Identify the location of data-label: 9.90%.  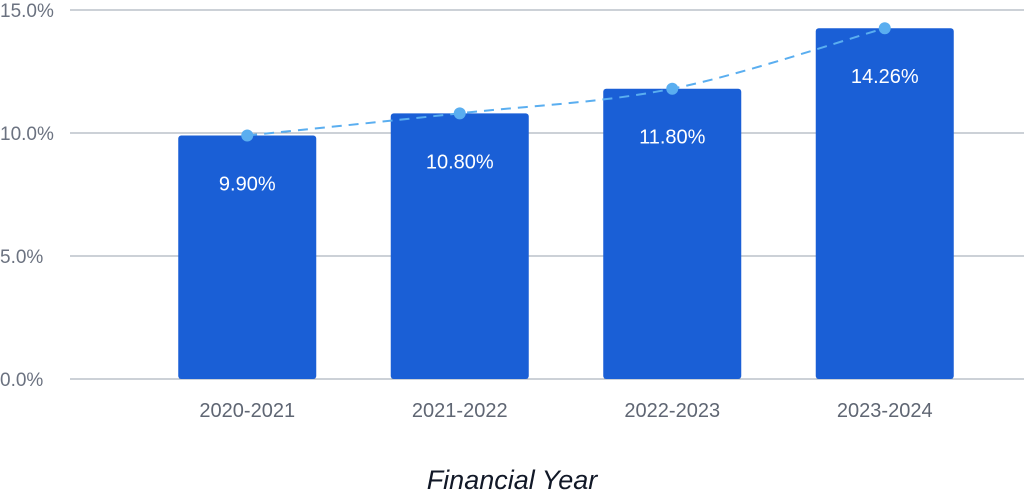
(247, 184).